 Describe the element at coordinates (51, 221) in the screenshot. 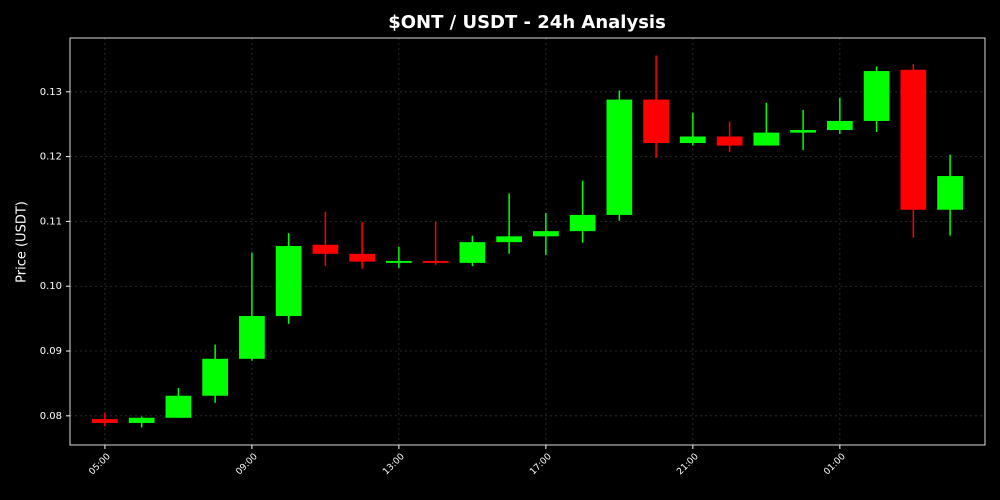

I see `y-tick-label: 0.11` at that location.